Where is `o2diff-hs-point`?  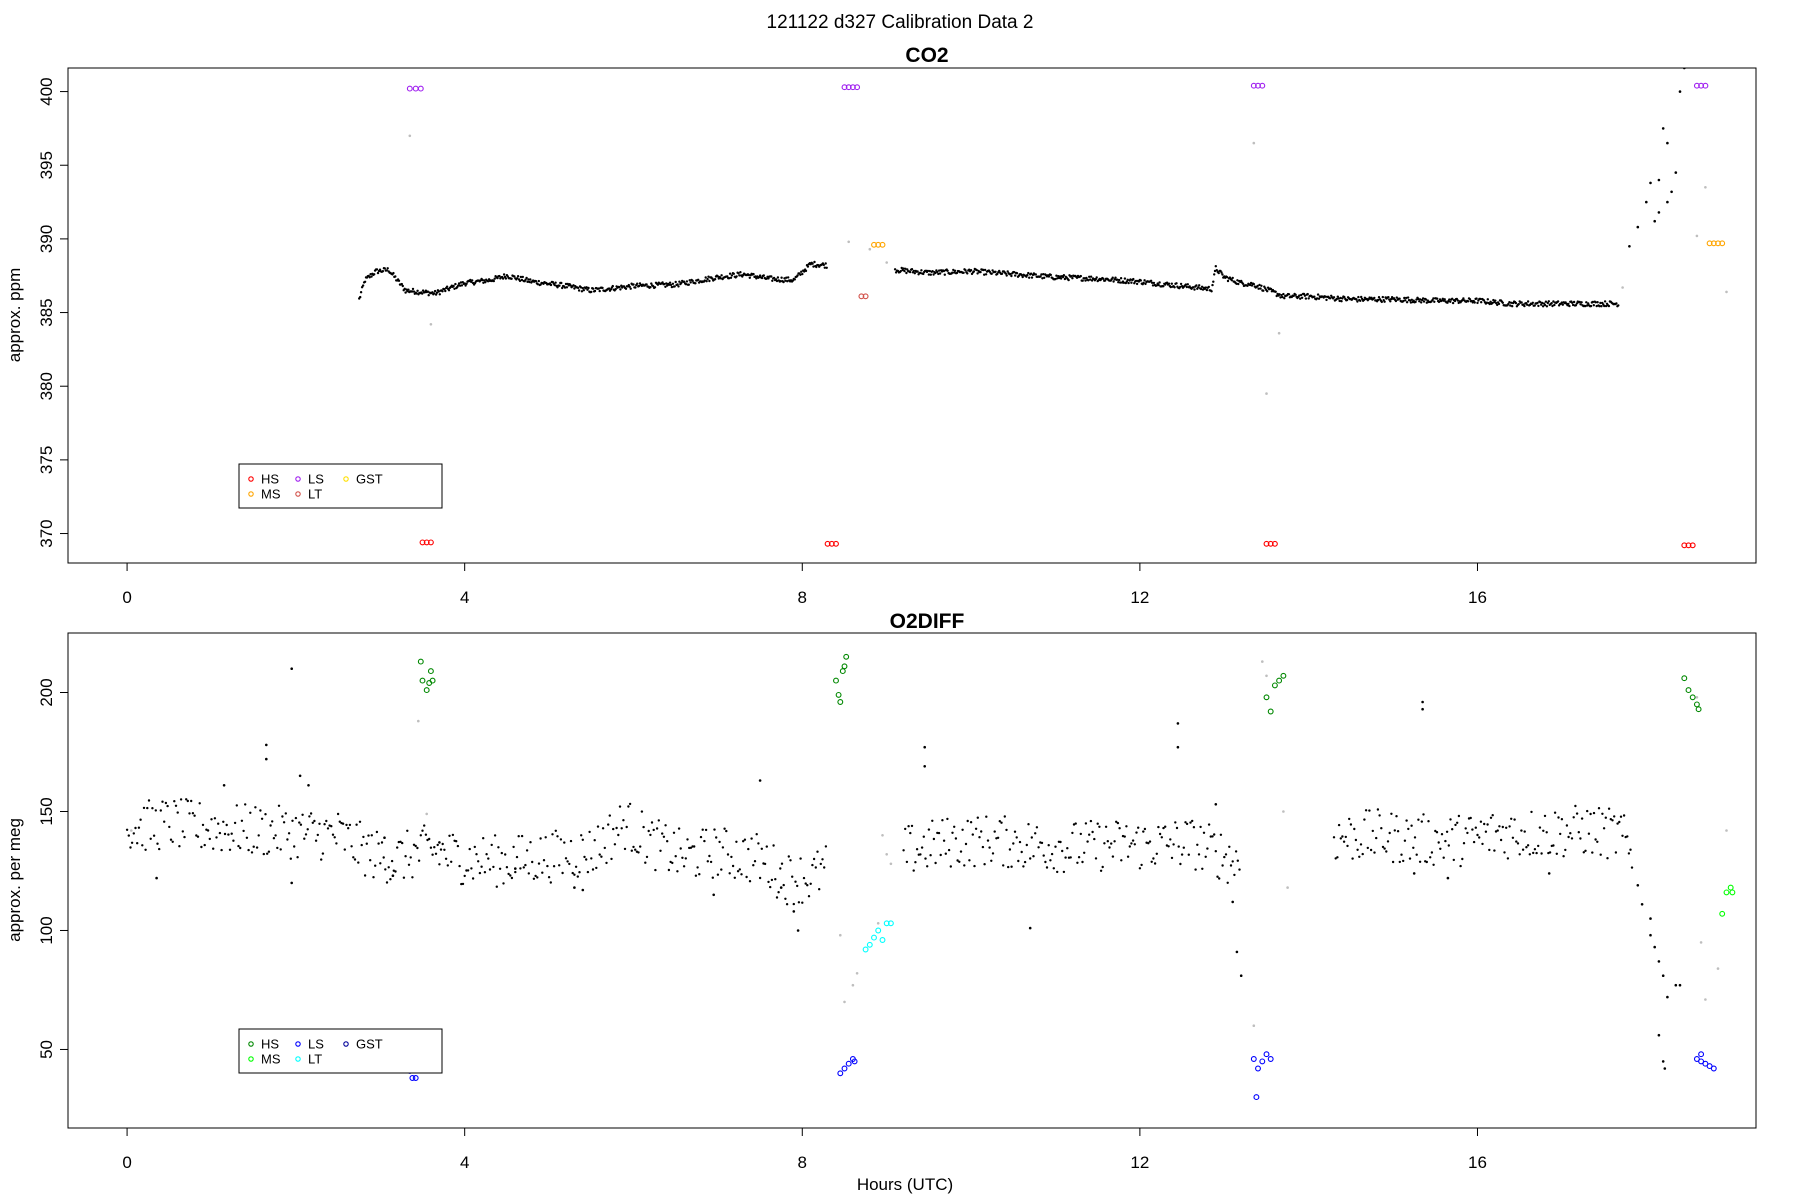
o2diff-hs-point is located at coordinates (426, 690).